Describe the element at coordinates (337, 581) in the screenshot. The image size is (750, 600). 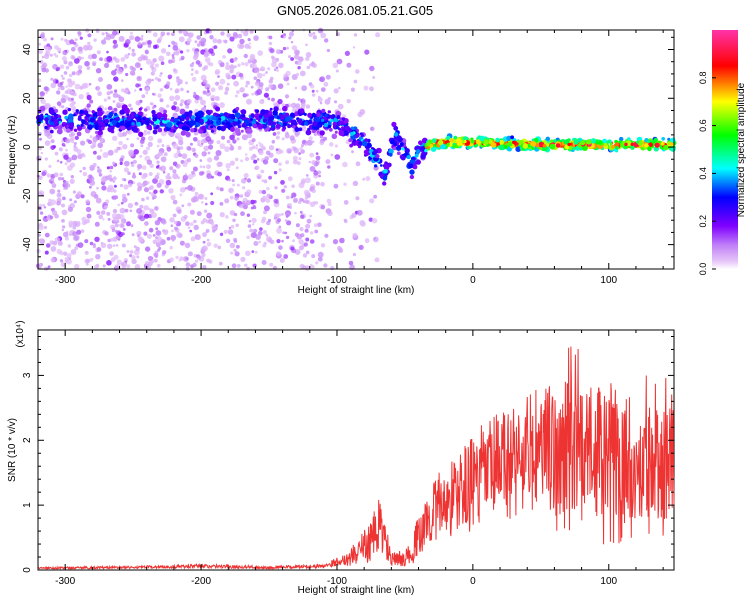
I see `x-tick-label: -100` at that location.